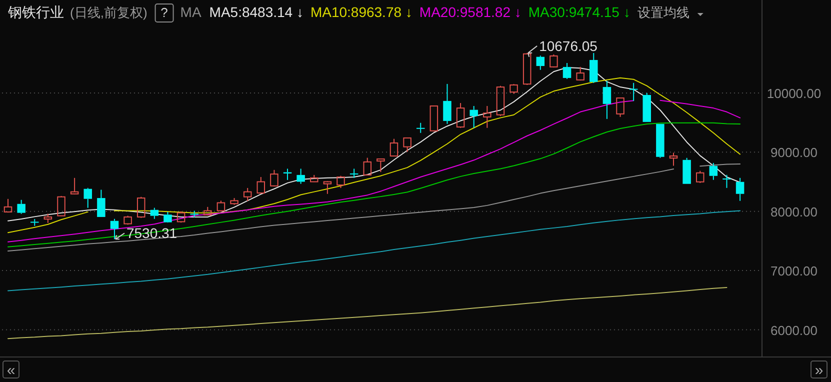 This screenshot has height=382, width=831. Describe the element at coordinates (191, 12) in the screenshot. I see `annotation: MA` at that location.